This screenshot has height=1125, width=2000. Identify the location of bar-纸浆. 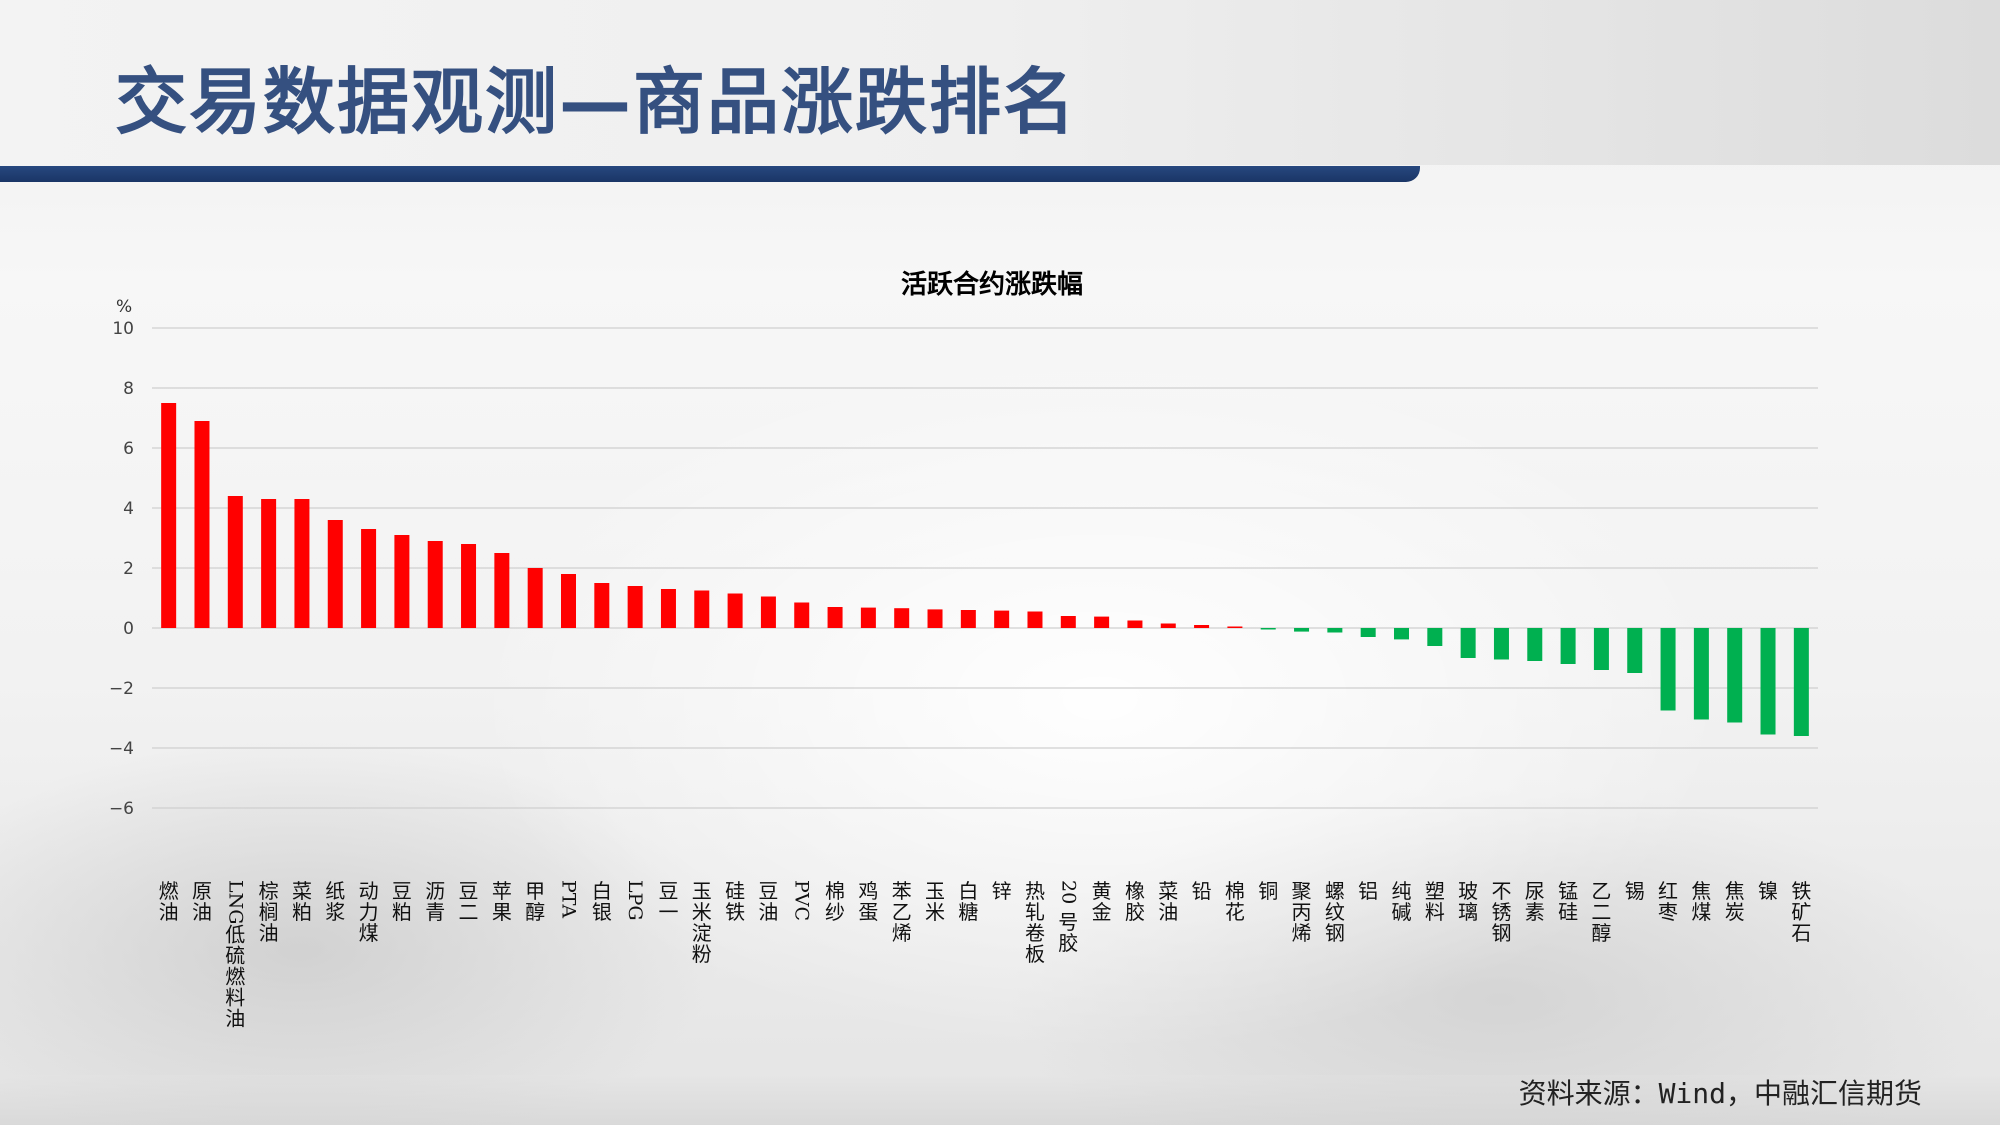
(335, 574).